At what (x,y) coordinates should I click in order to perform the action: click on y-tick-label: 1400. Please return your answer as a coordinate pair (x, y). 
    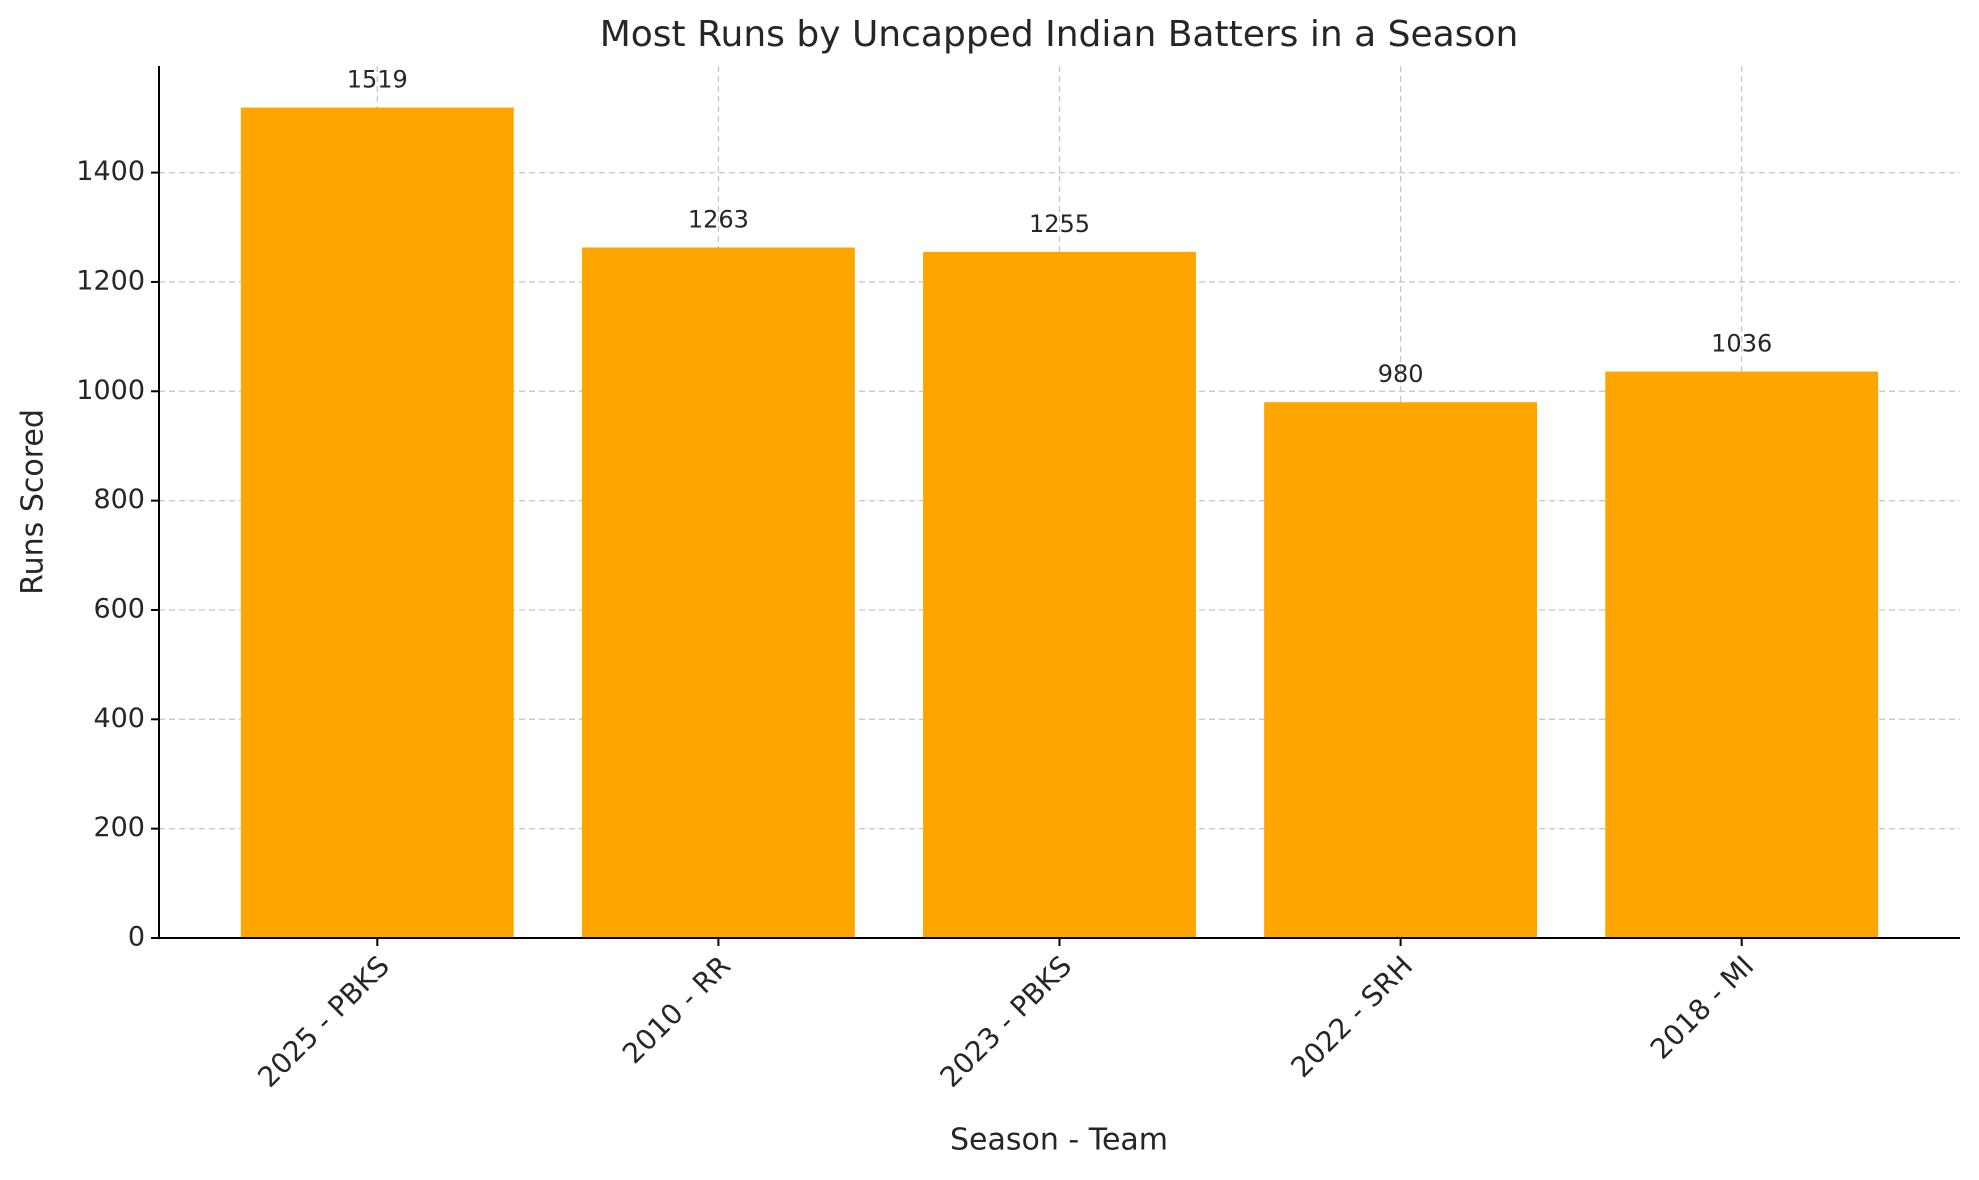
    Looking at the image, I should click on (110, 171).